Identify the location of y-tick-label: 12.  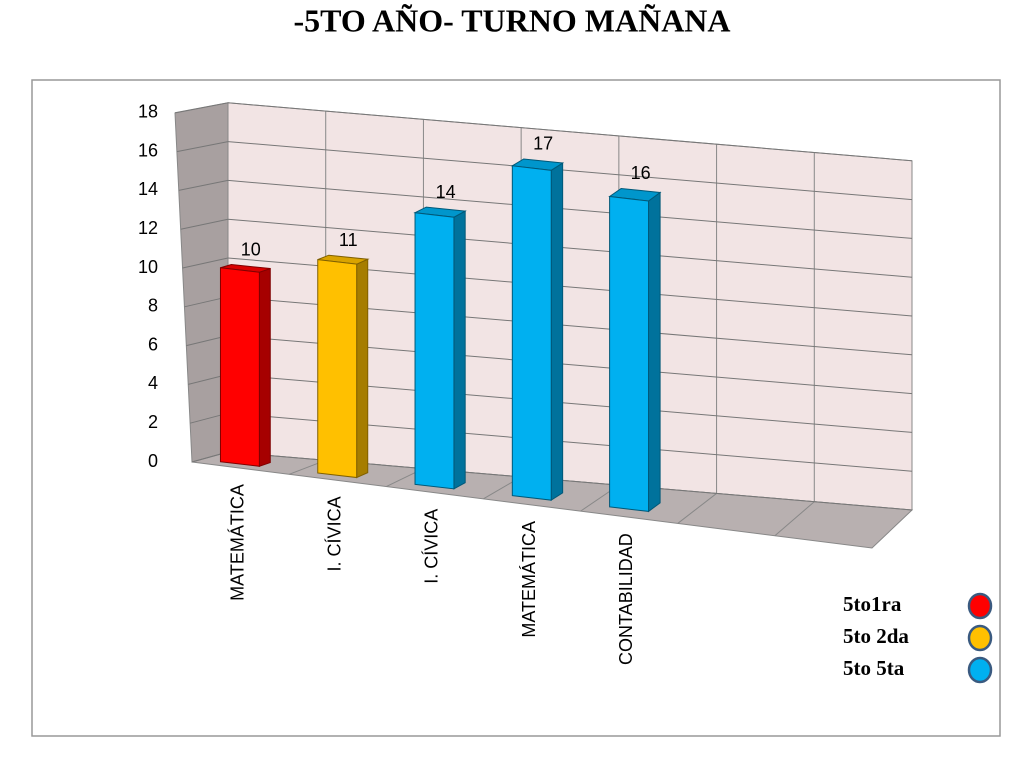
(148, 228).